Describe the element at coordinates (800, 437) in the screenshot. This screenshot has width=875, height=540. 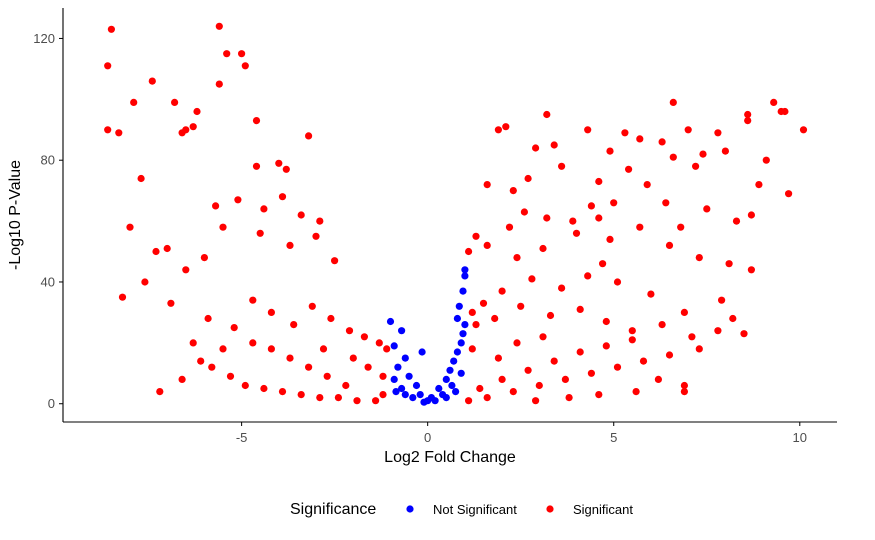
I see `x-tick-label: 10` at that location.